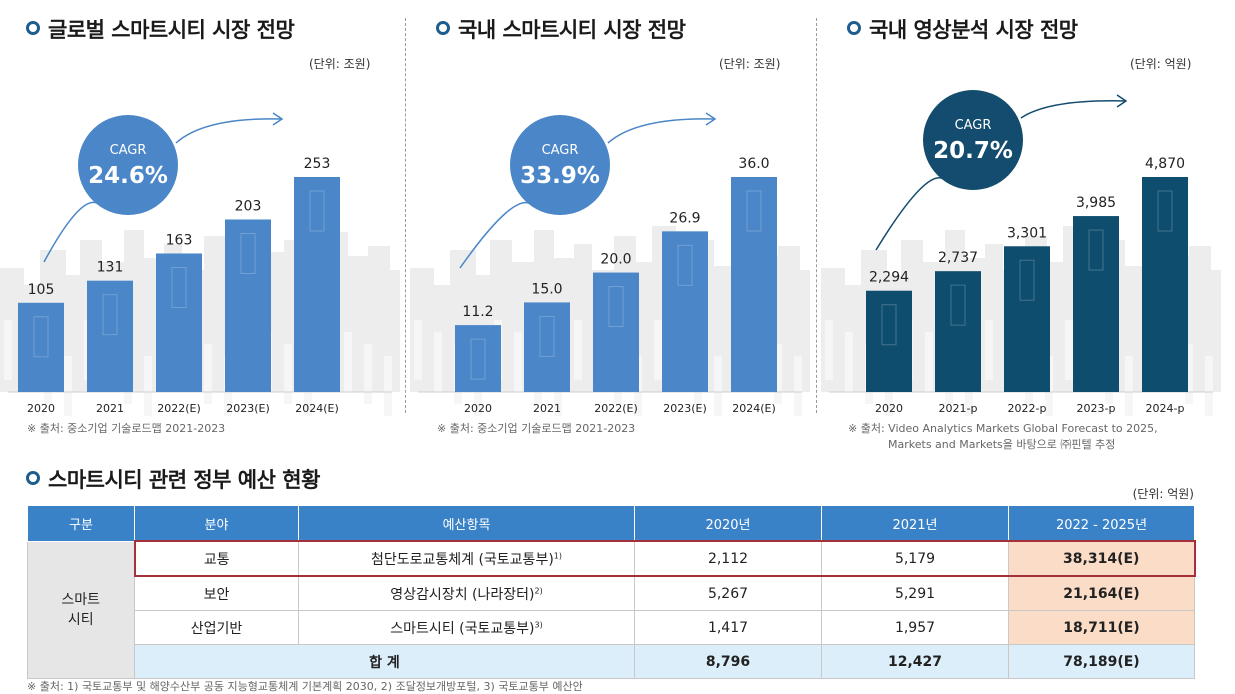 Image resolution: width=1235 pixels, height=694 pixels. What do you see at coordinates (546, 289) in the screenshot?
I see `data-label: 15.0` at bounding box center [546, 289].